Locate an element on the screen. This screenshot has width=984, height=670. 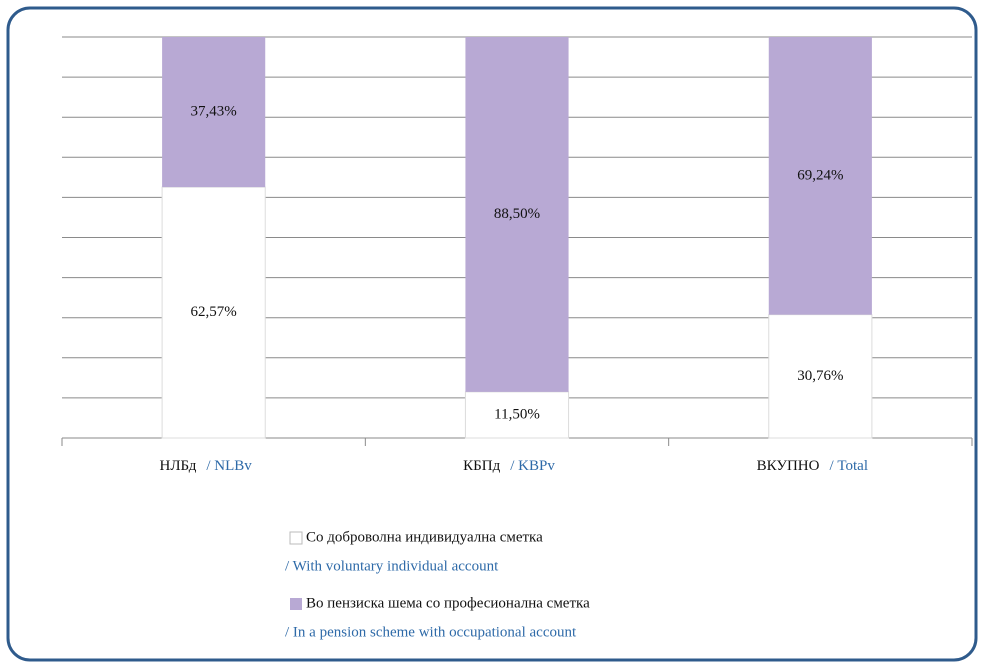
category-translation: / KBPv is located at coordinates (532, 466).